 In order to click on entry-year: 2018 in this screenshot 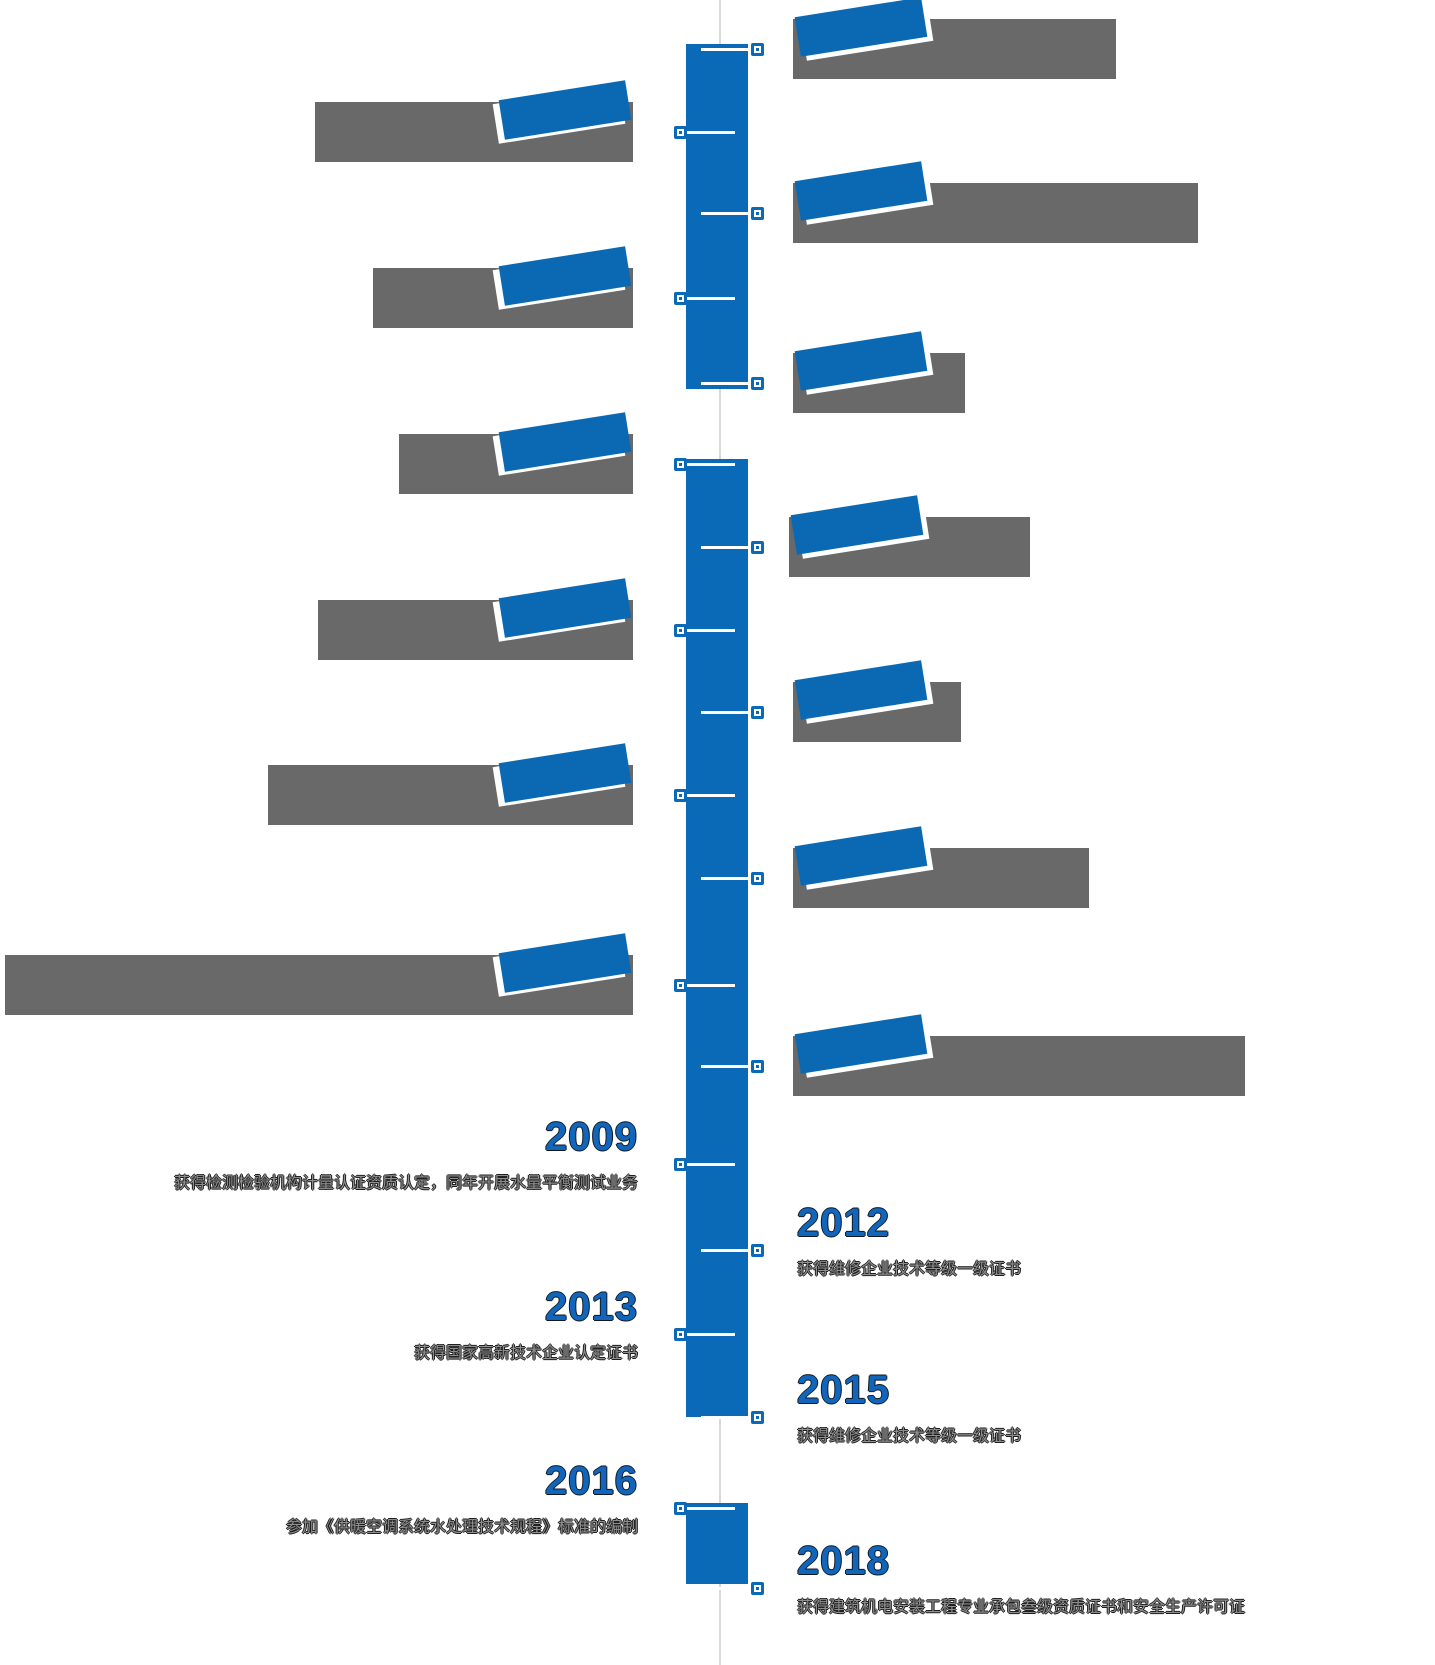, I will do `click(843, 1561)`.